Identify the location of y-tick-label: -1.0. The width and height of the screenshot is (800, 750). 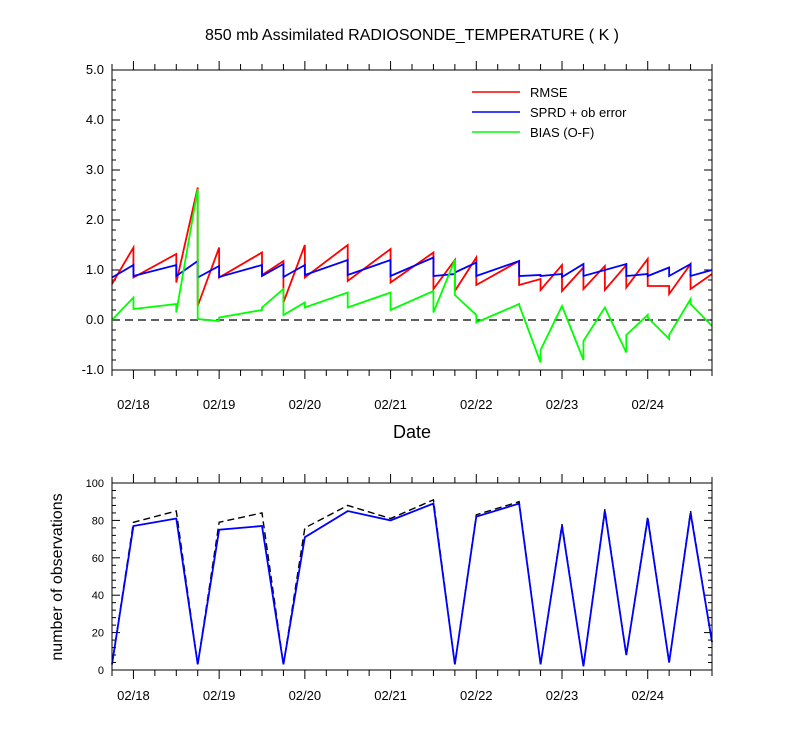
(93, 369).